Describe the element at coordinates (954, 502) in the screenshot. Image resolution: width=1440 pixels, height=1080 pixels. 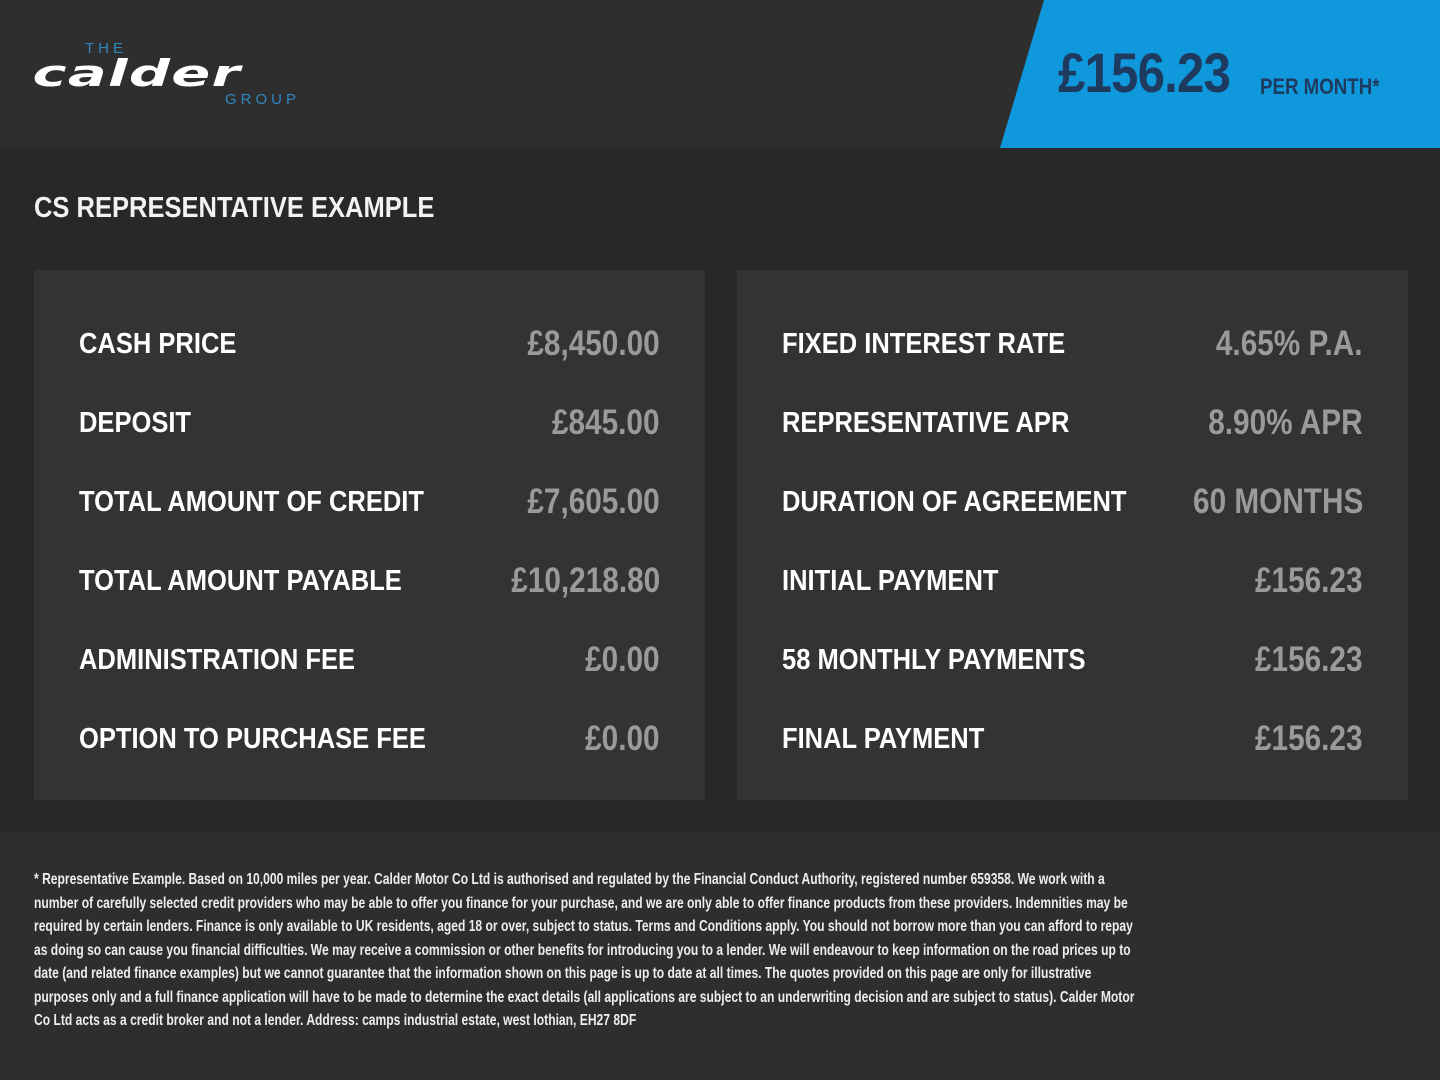
I see `row-label: DURATION OF AGREEMENT` at that location.